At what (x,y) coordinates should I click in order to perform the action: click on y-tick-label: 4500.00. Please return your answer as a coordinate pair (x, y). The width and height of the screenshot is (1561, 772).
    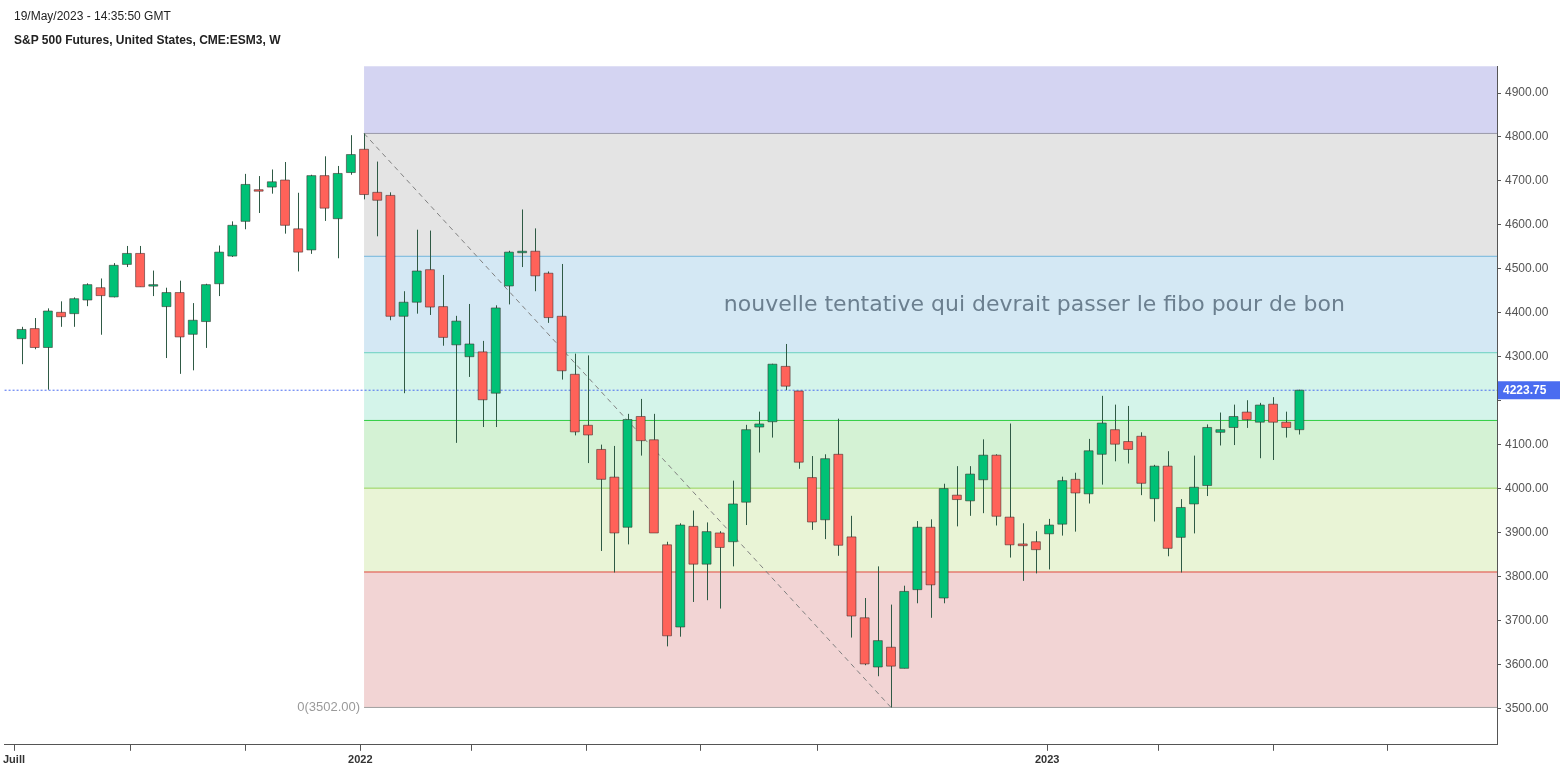
    Looking at the image, I should click on (1527, 268).